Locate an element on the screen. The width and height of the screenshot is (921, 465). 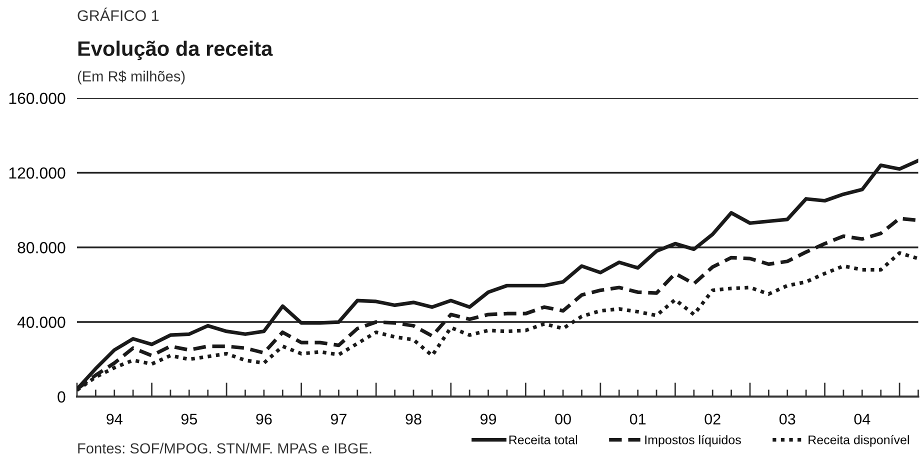
x-tick-label: 01 is located at coordinates (638, 419).